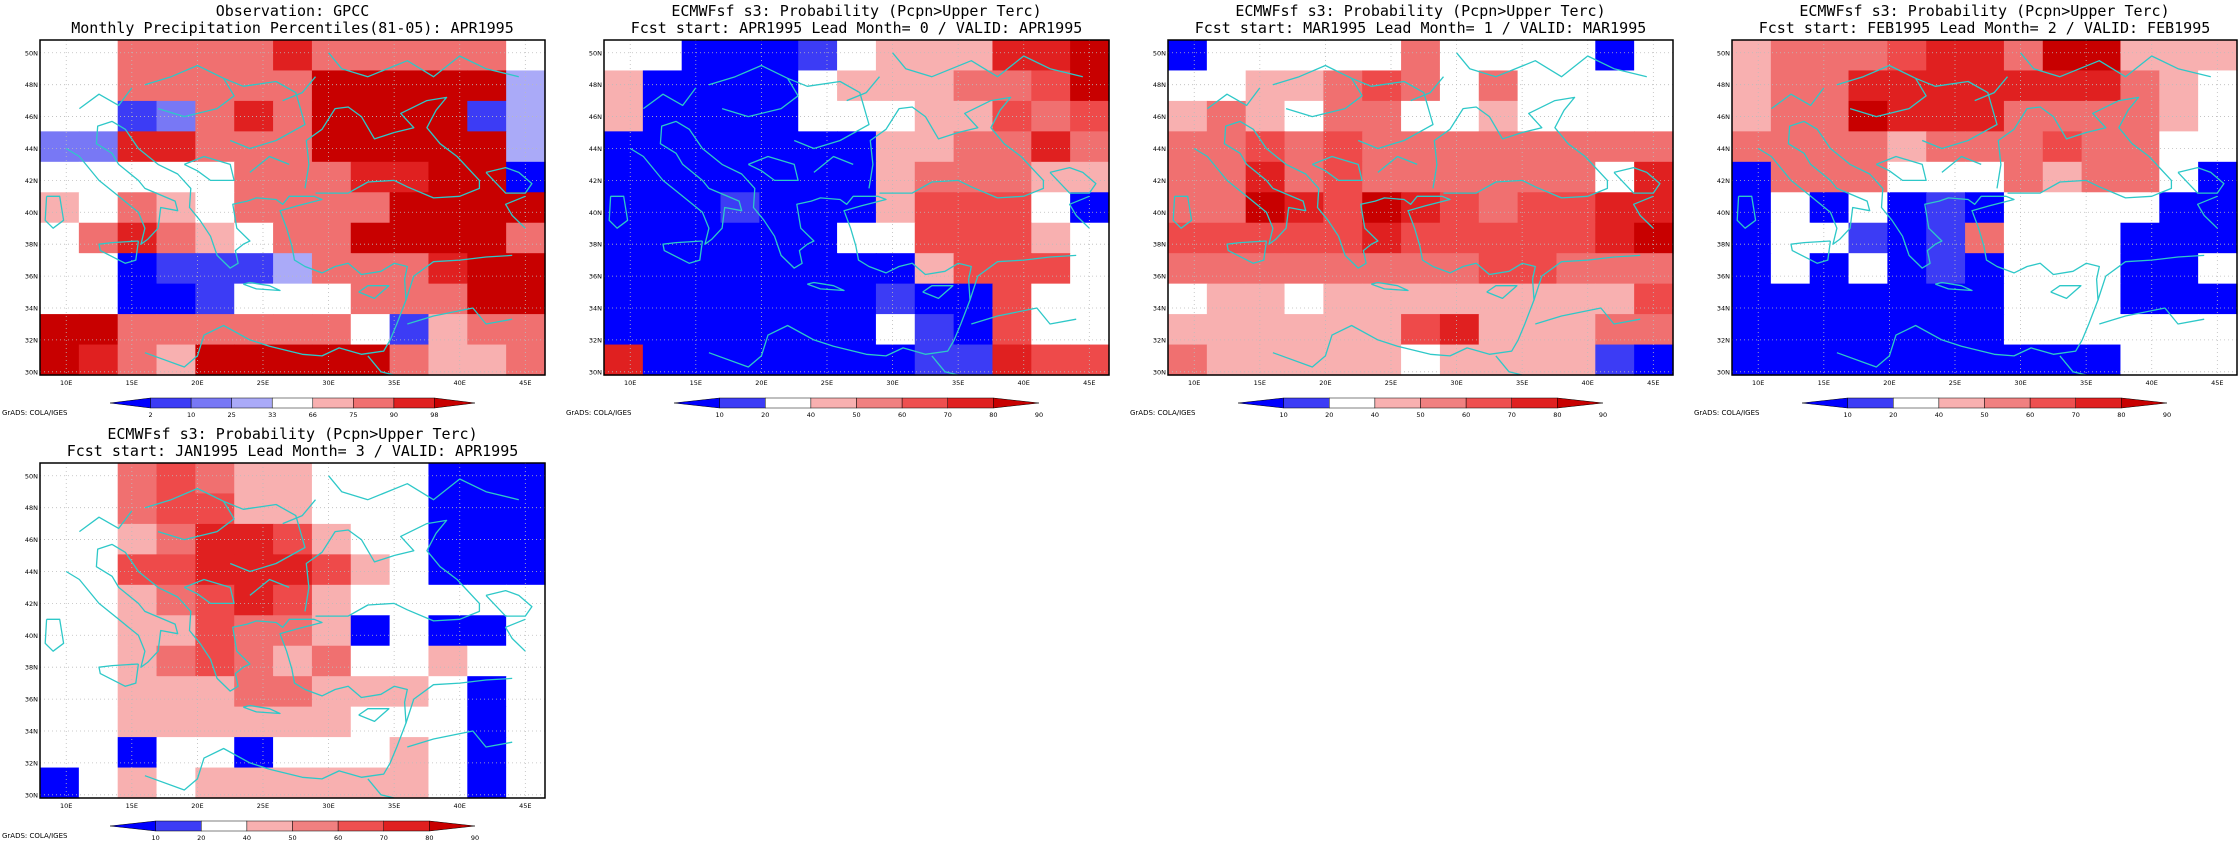  Describe the element at coordinates (292, 207) in the screenshot. I see `map-frame` at that location.